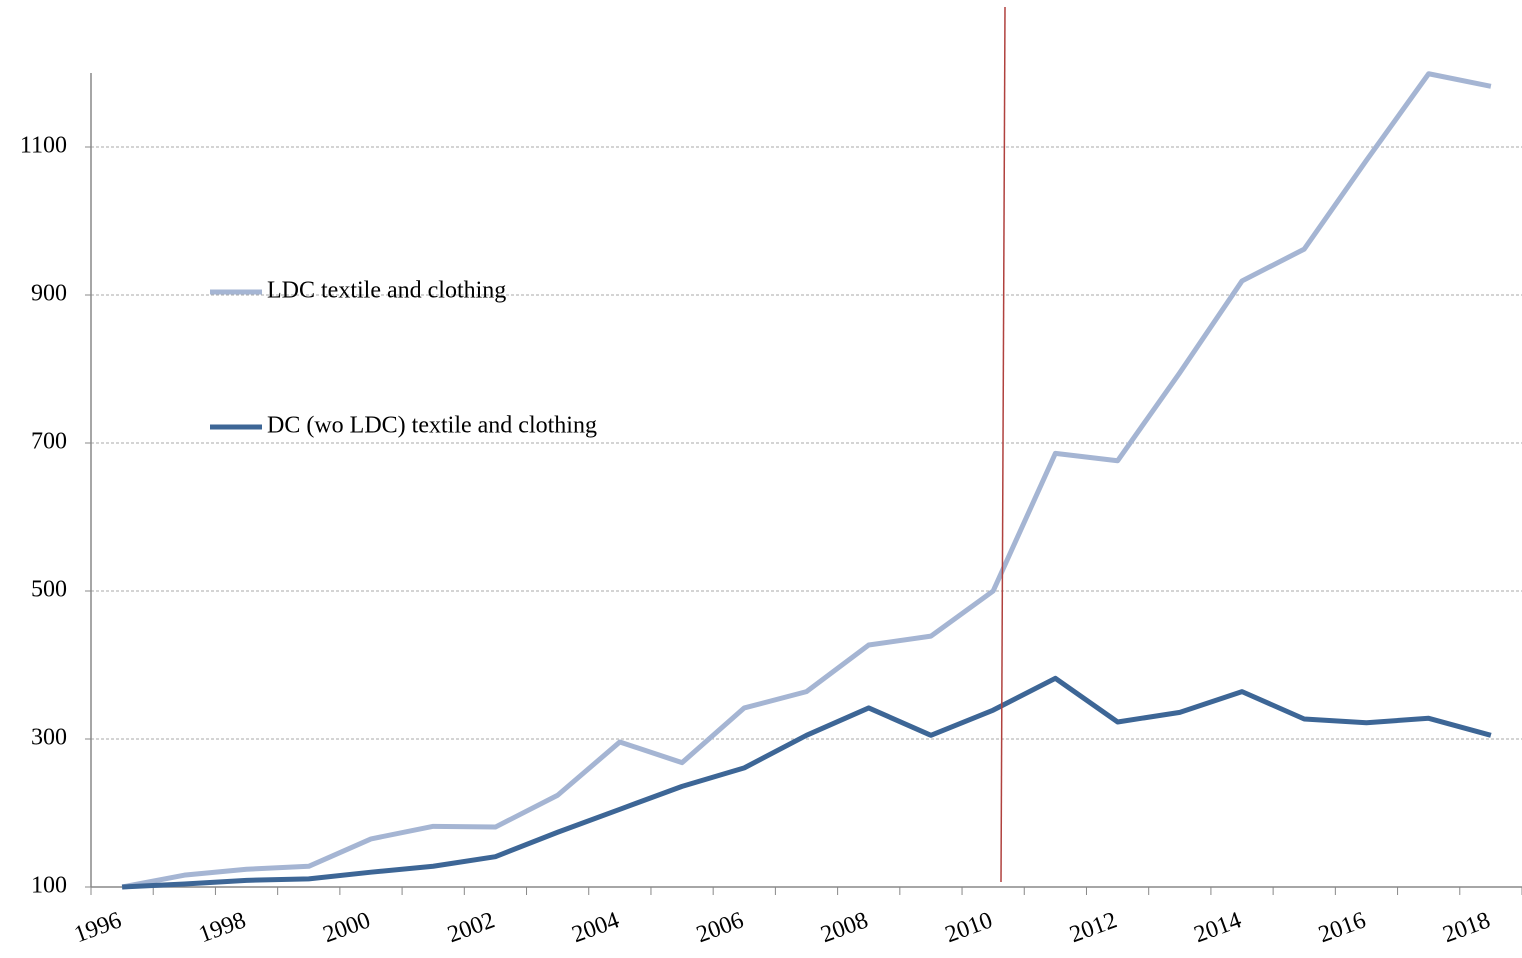 This screenshot has height=958, width=1522. Describe the element at coordinates (347, 927) in the screenshot. I see `x-tick-label: 2000` at that location.